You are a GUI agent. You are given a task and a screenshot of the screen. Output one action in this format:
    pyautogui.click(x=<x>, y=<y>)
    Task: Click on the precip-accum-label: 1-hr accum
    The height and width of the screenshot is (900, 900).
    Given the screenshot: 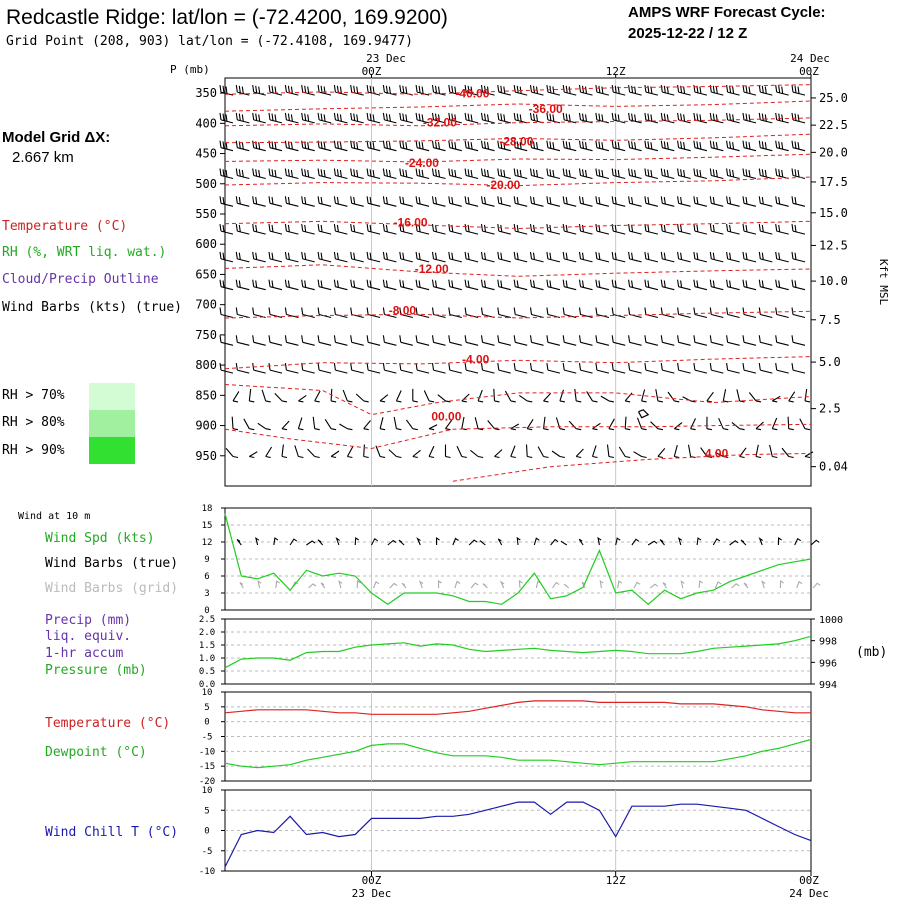 What is the action you would take?
    pyautogui.click(x=84, y=653)
    